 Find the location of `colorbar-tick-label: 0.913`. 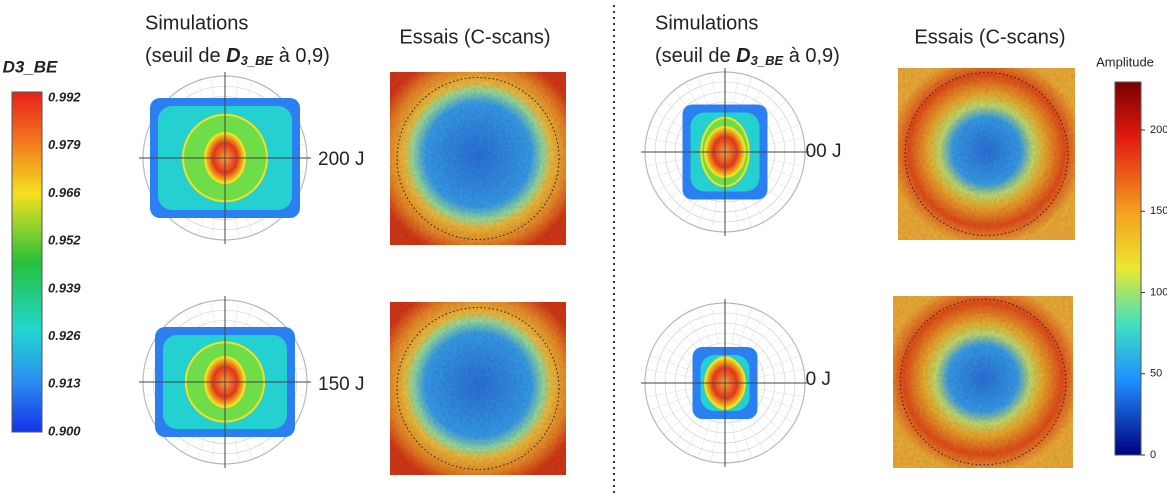

colorbar-tick-label: 0.913 is located at coordinates (64, 383).